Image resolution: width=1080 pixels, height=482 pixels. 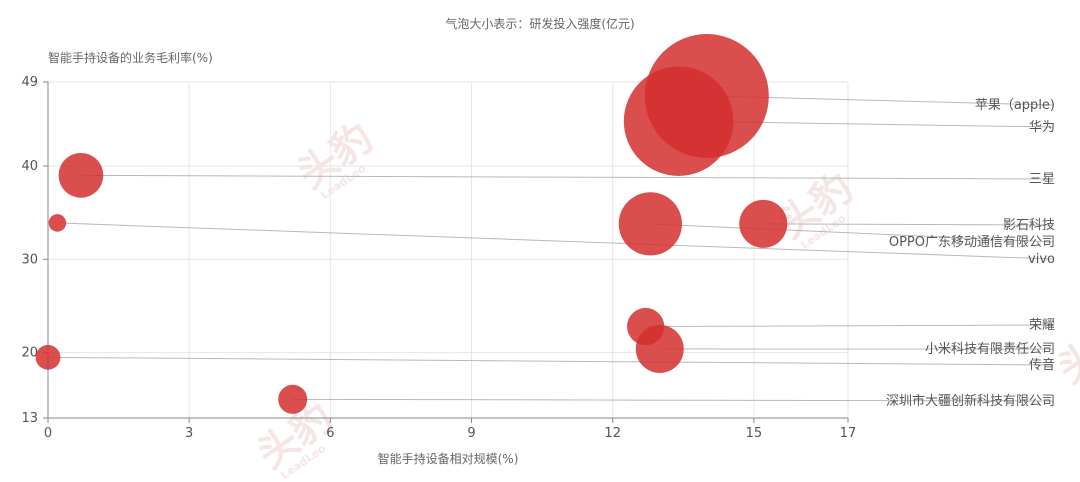 What do you see at coordinates (1042, 325) in the screenshot?
I see `bubble-label: 荣耀` at bounding box center [1042, 325].